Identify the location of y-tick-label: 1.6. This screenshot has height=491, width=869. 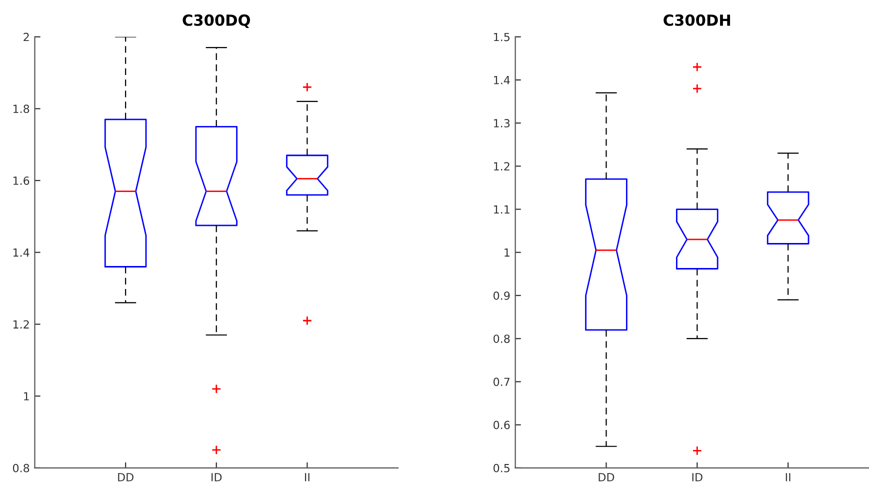
(21, 180).